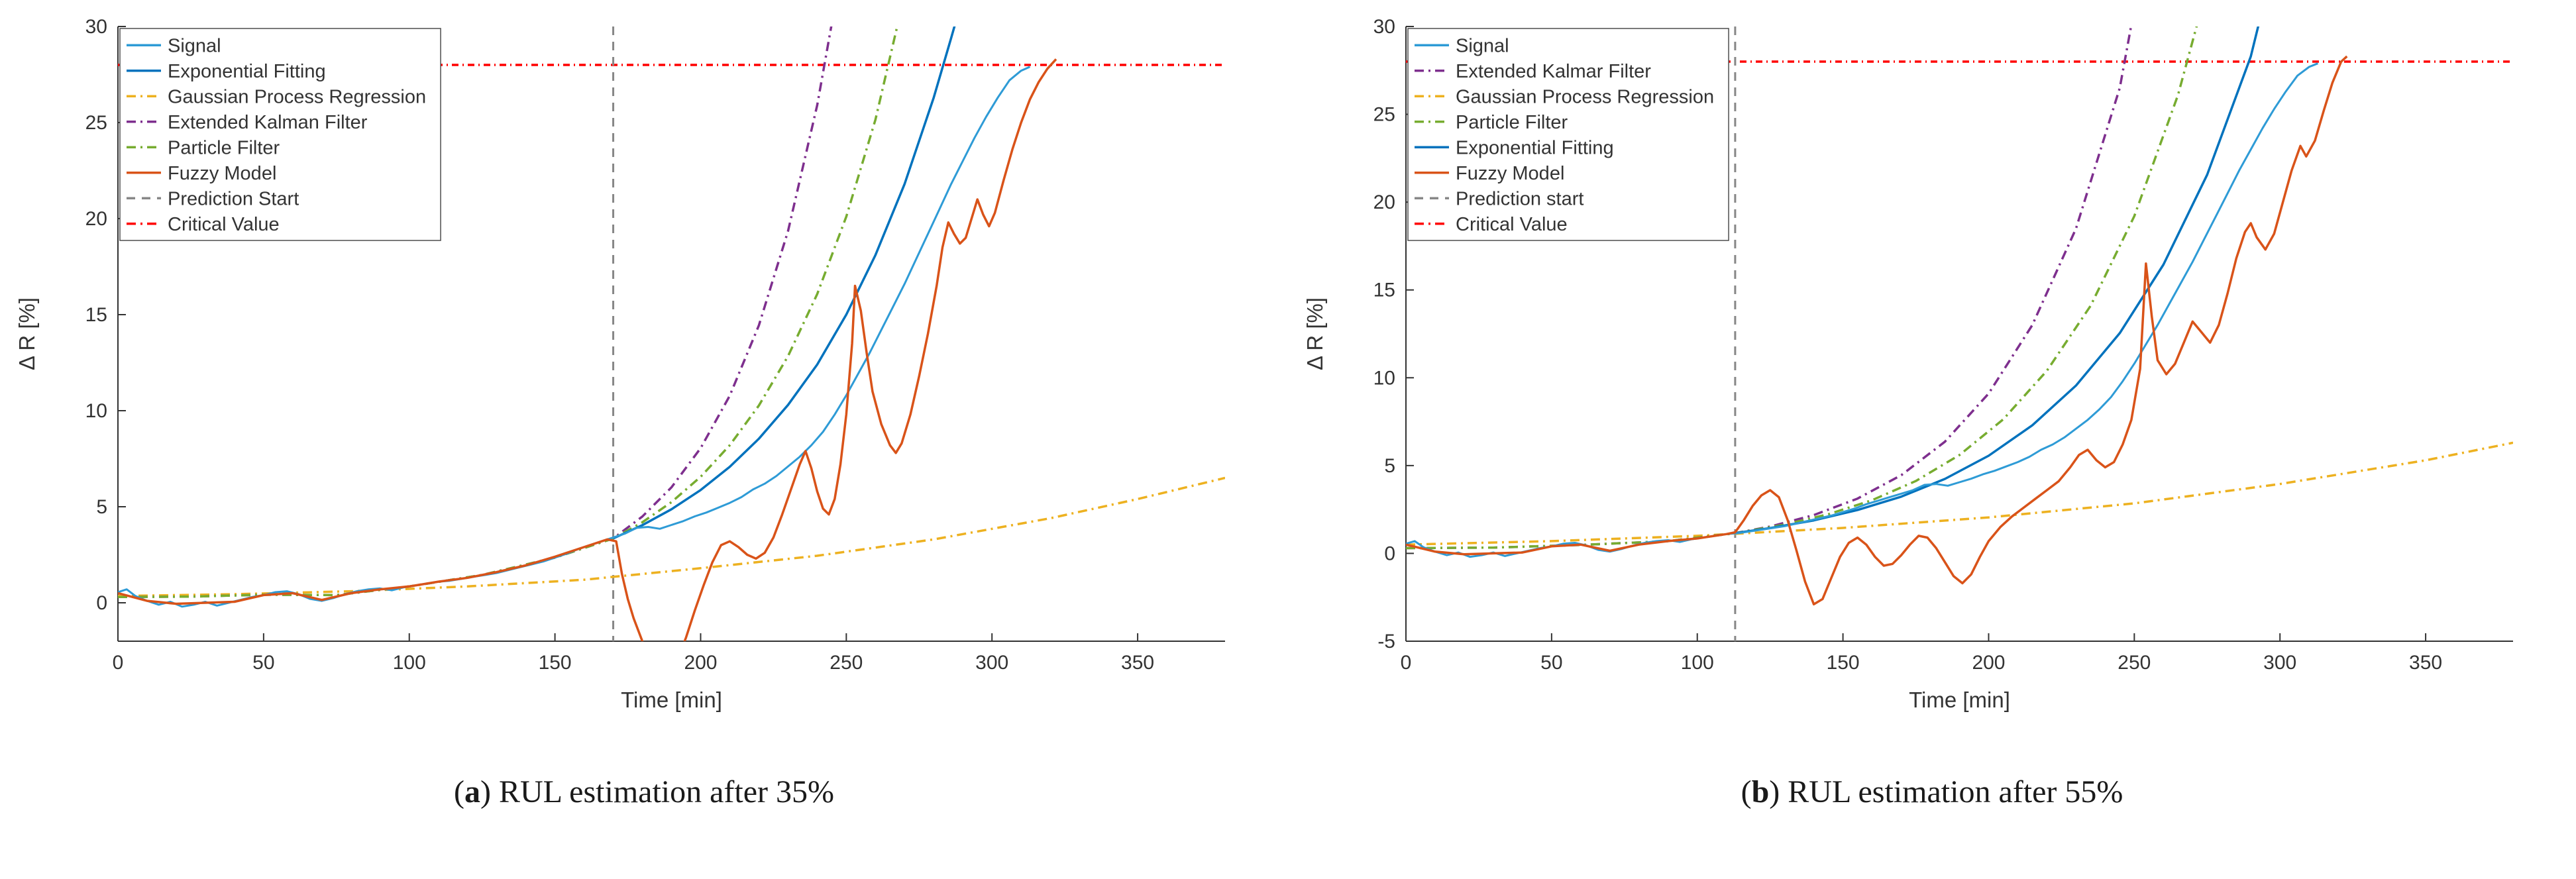 The image size is (2576, 879). Describe the element at coordinates (268, 122) in the screenshot. I see `legend-label: Extended Kalman Filter` at that location.